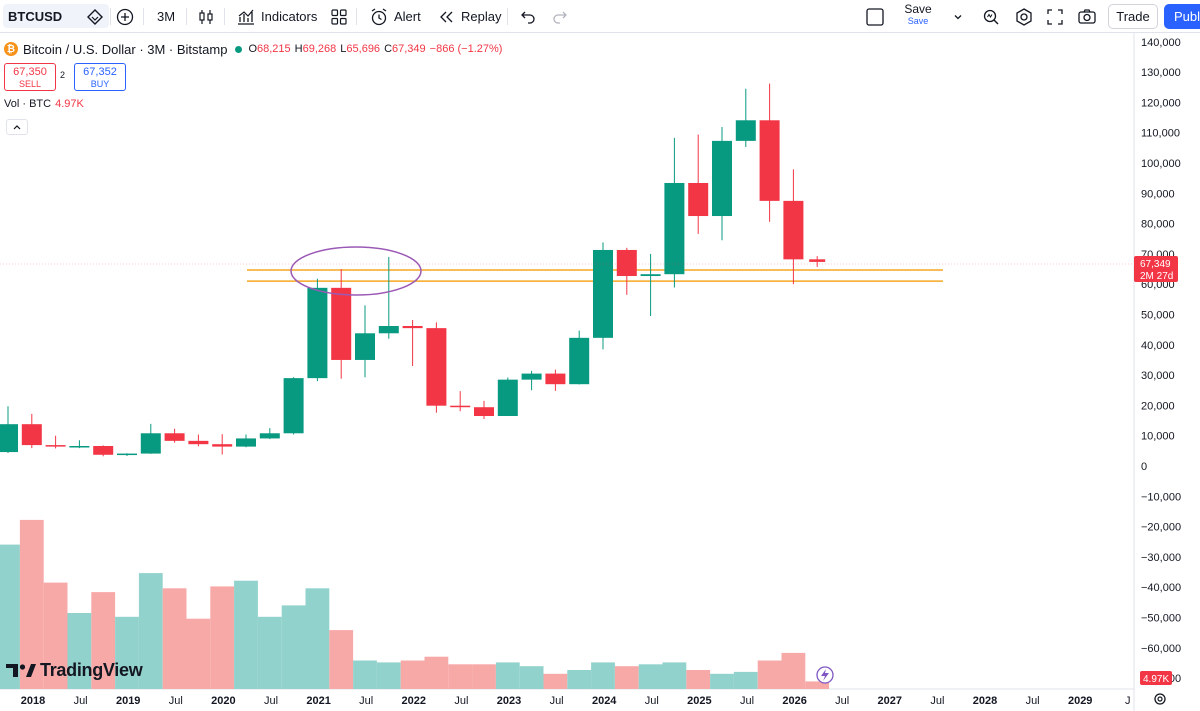 Image resolution: width=1200 pixels, height=711 pixels. What do you see at coordinates (991, 16) in the screenshot?
I see `quick-search-icon` at bounding box center [991, 16].